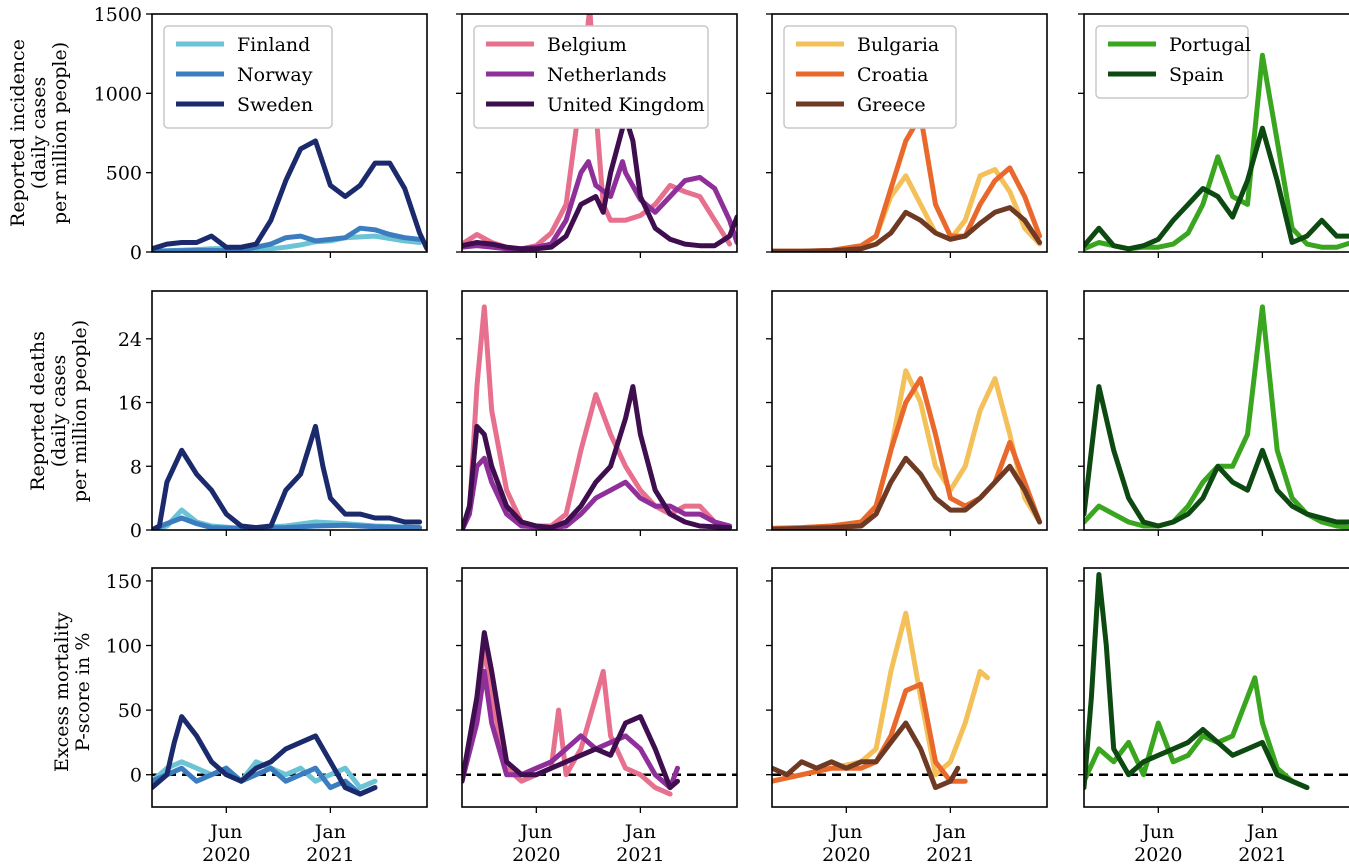 This screenshot has width=1349, height=864. Describe the element at coordinates (275, 75) in the screenshot. I see `legend-label-norway: Norway` at that location.